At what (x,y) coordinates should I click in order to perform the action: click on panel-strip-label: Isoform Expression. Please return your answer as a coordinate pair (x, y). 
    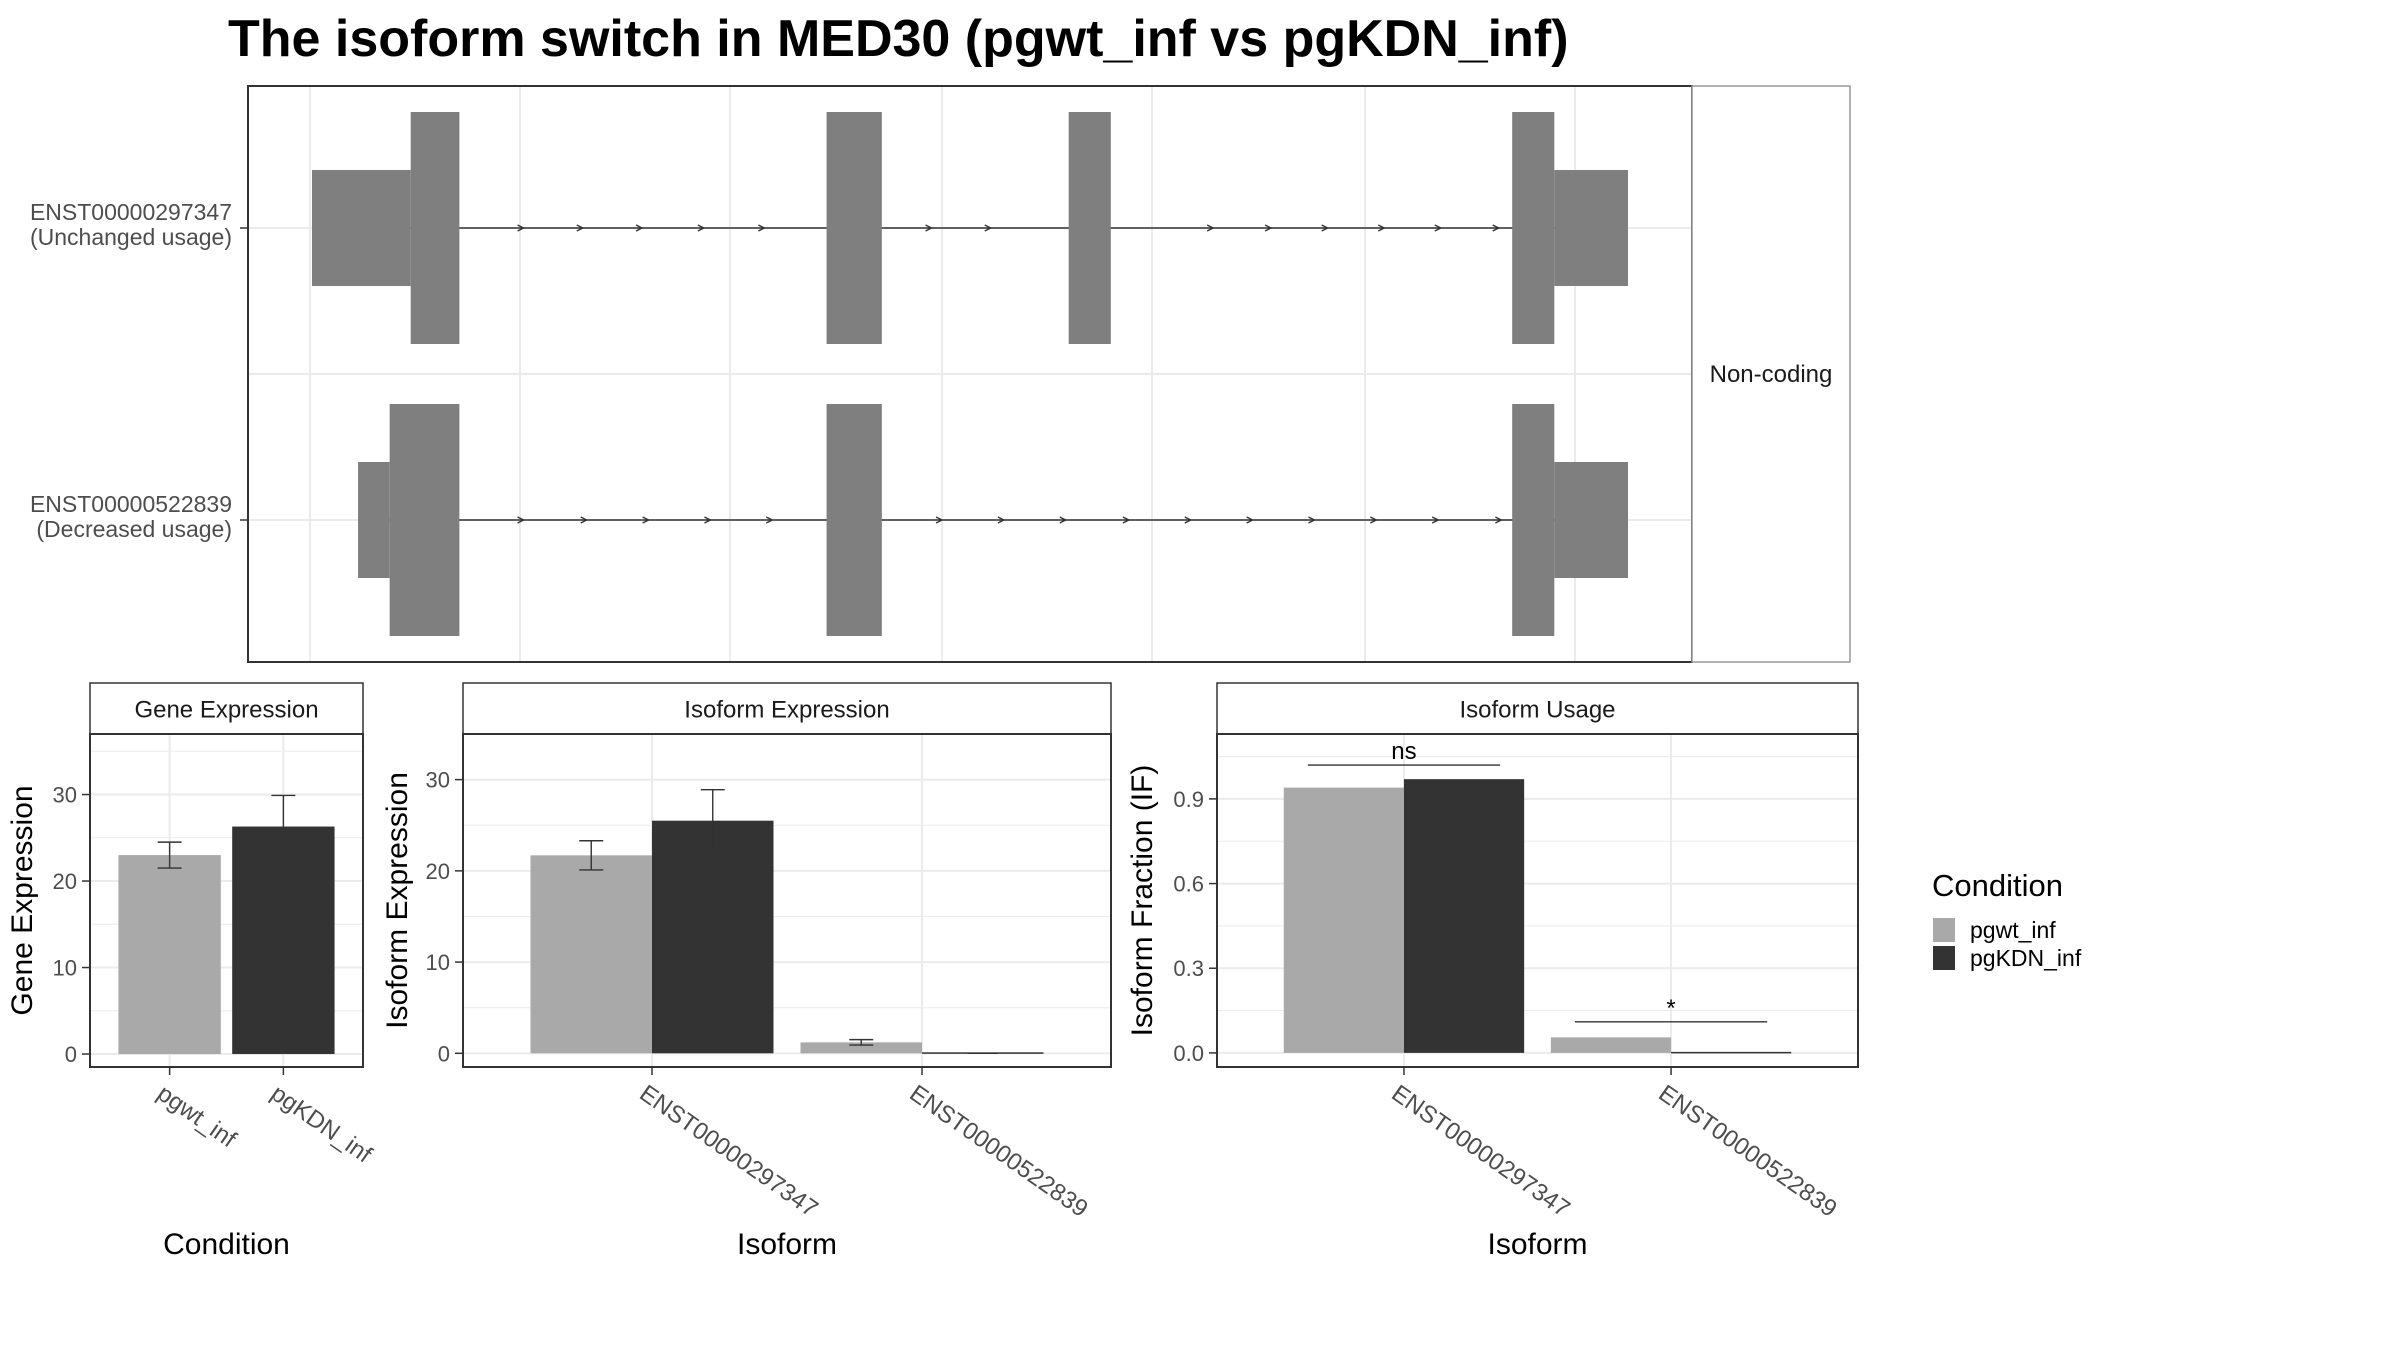
    Looking at the image, I should click on (786, 710).